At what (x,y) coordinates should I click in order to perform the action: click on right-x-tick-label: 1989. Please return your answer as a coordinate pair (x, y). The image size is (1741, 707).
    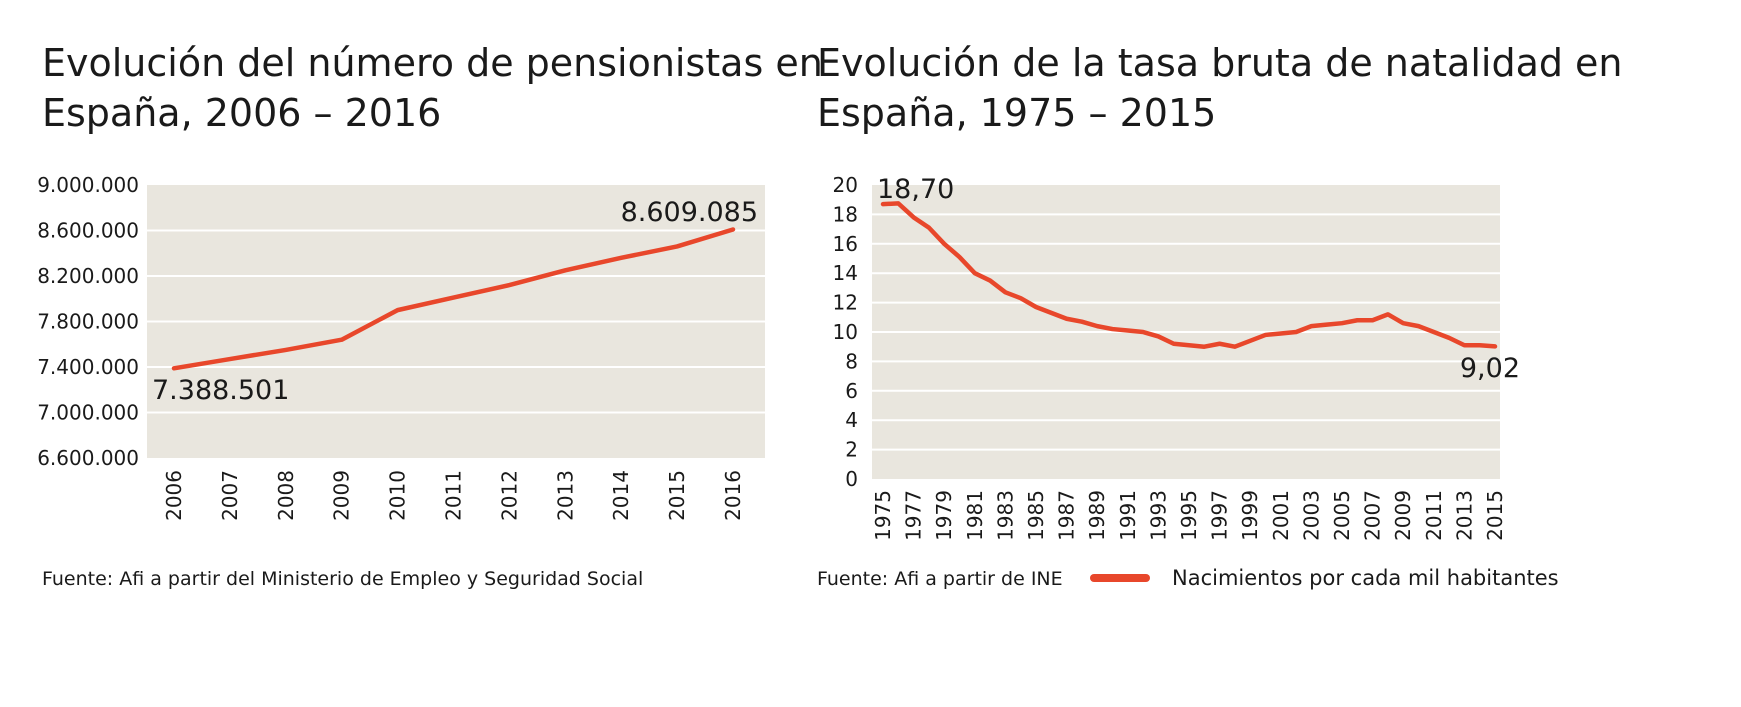
    Looking at the image, I should click on (1097, 515).